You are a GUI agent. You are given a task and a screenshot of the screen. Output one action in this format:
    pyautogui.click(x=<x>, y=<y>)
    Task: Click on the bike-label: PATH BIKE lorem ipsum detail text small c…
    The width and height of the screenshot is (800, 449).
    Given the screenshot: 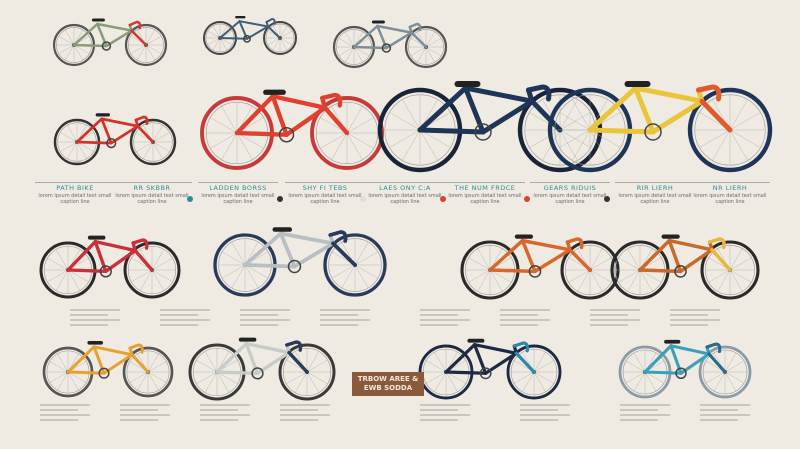 What is the action you would take?
    pyautogui.click(x=75, y=193)
    